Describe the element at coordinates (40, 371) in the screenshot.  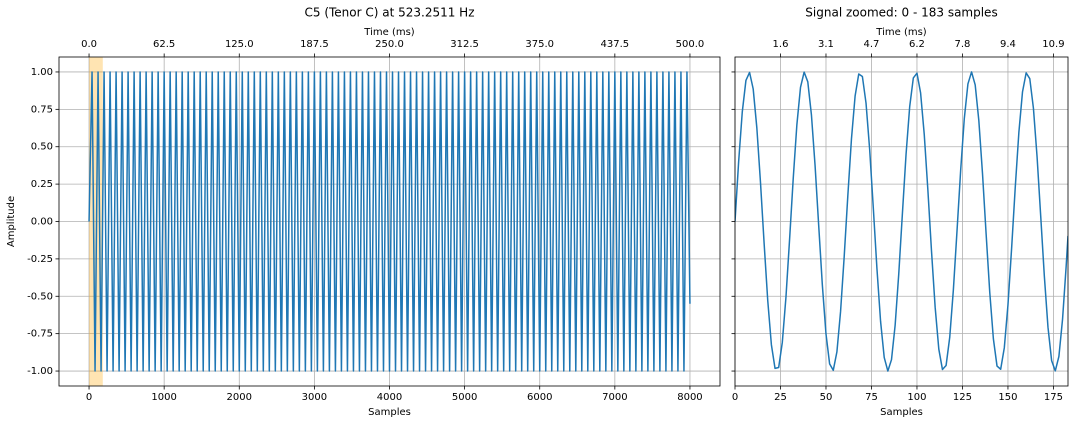
I see `y-tick-label: -1.00` at that location.